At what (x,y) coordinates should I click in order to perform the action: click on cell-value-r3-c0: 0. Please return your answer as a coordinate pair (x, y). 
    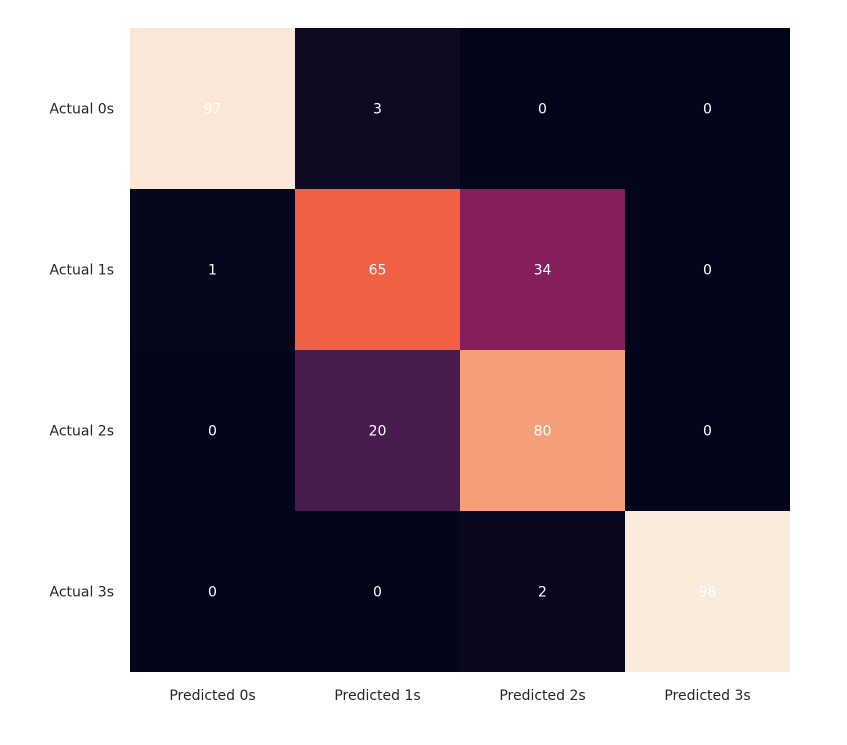
    Looking at the image, I should click on (212, 593).